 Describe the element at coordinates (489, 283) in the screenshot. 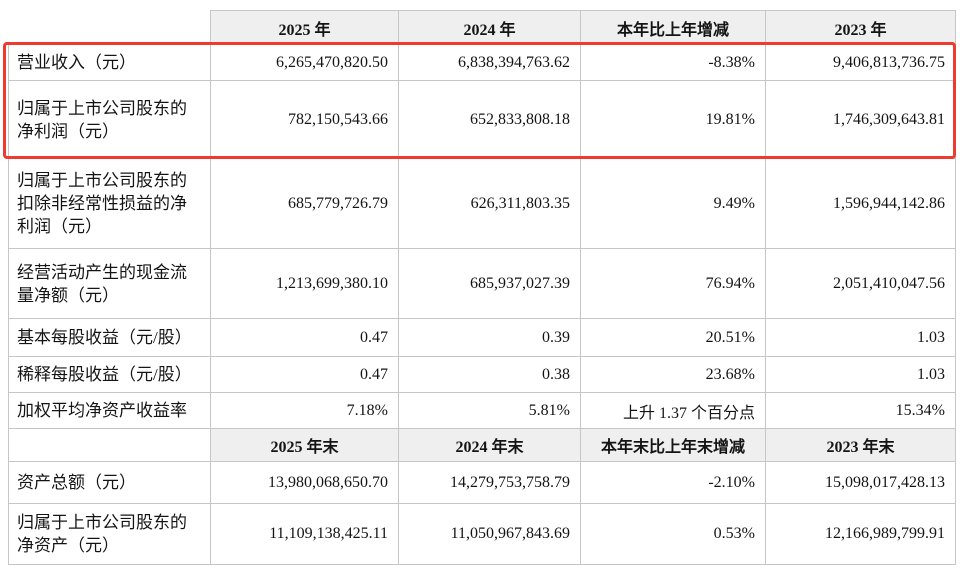

I see `cell-cash-flow-2024: 685,937,027.39` at that location.